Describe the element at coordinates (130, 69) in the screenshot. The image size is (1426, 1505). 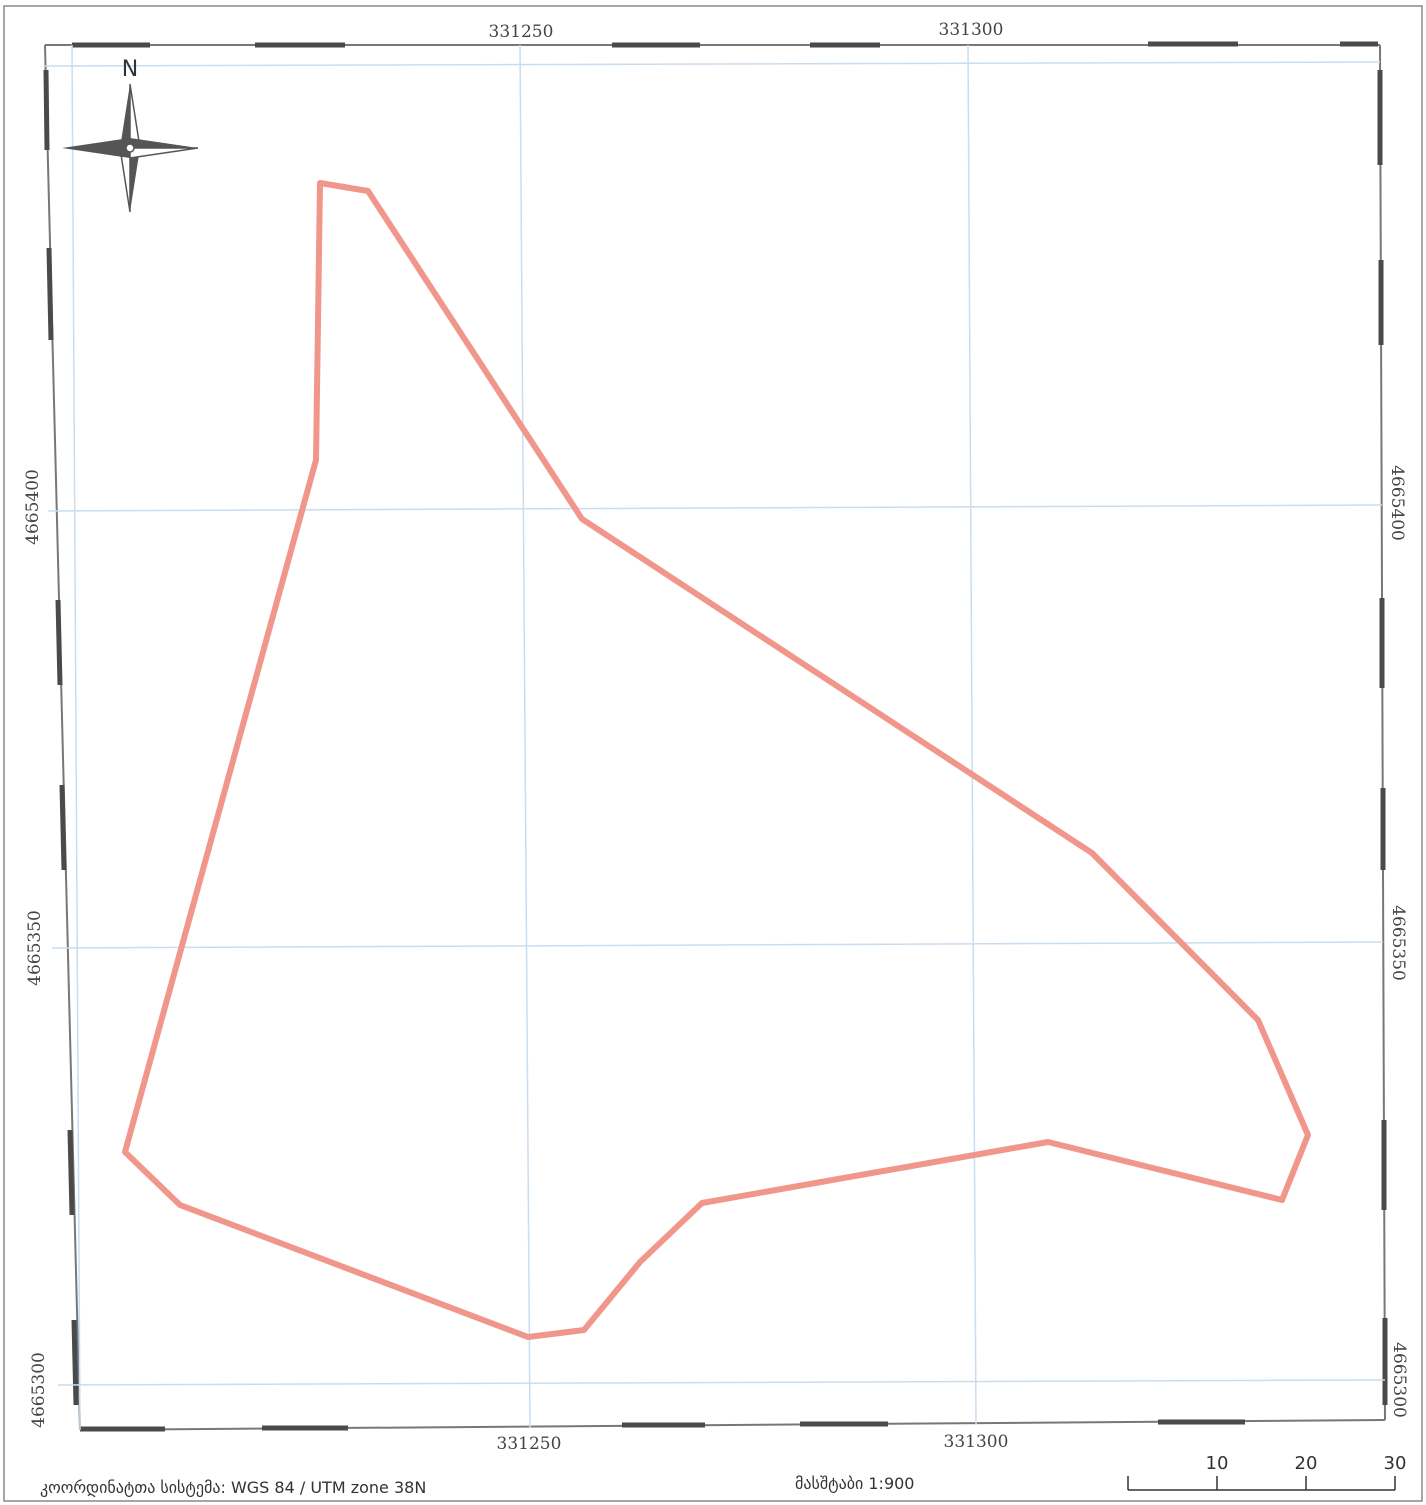
I see `north-label: N` at that location.